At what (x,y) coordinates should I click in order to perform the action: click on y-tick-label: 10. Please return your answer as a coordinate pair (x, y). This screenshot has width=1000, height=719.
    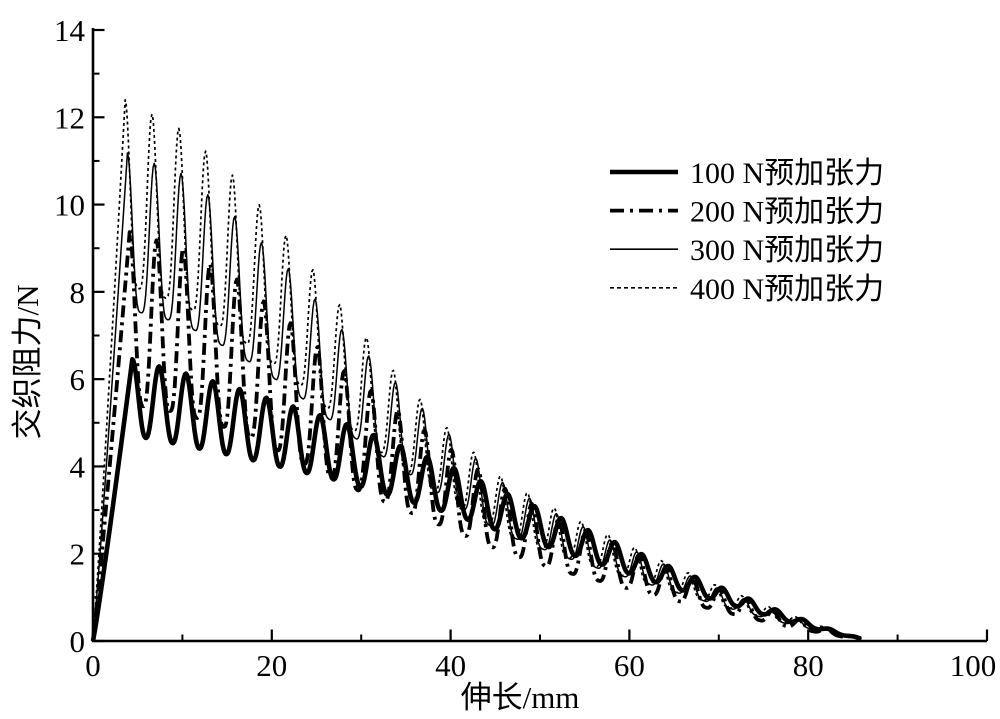
    Looking at the image, I should click on (69, 205).